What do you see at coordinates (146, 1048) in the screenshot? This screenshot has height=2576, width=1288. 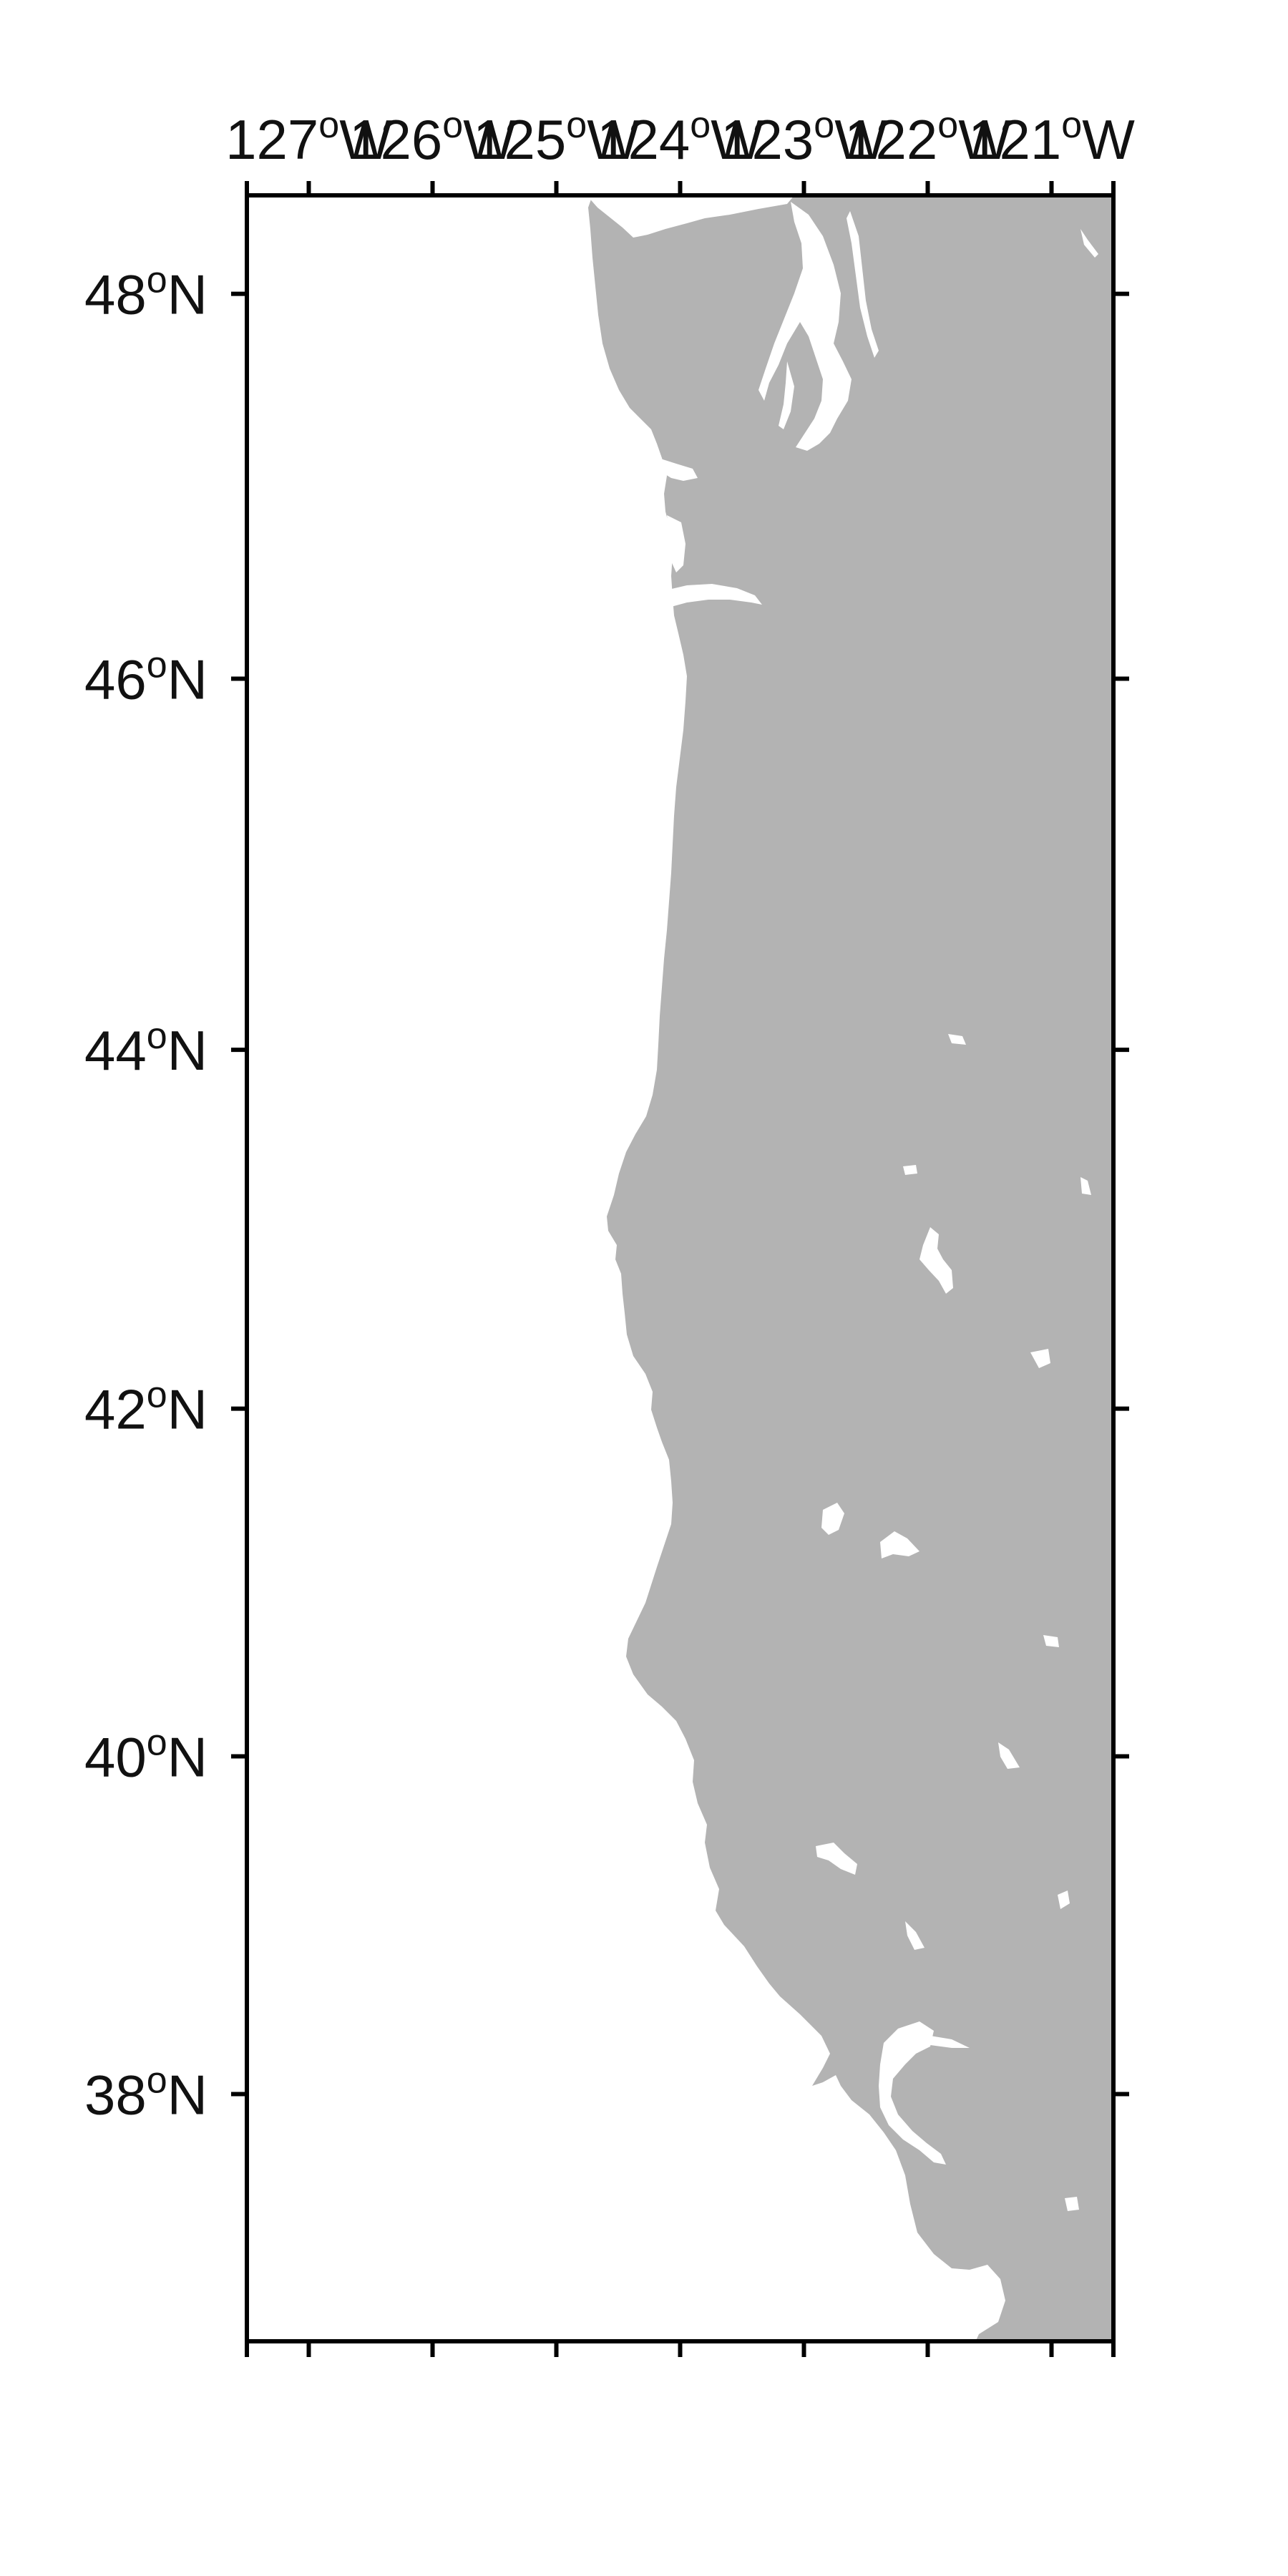 I see `lat-label-44: 44oN` at bounding box center [146, 1048].